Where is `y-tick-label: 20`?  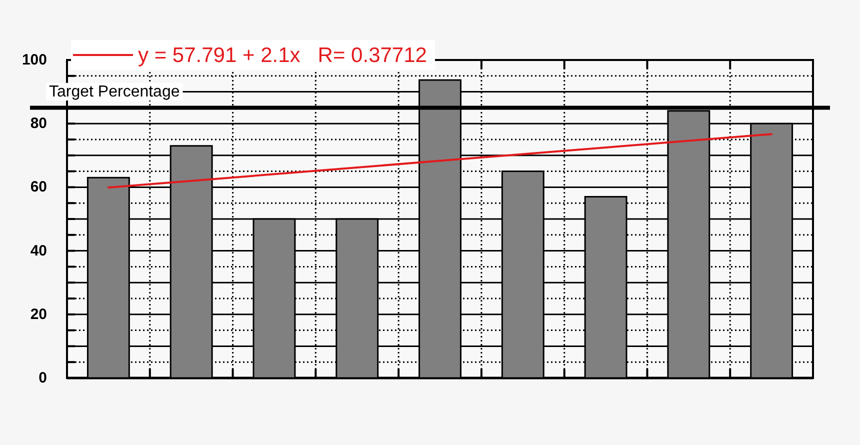
y-tick-label: 20 is located at coordinates (38, 314).